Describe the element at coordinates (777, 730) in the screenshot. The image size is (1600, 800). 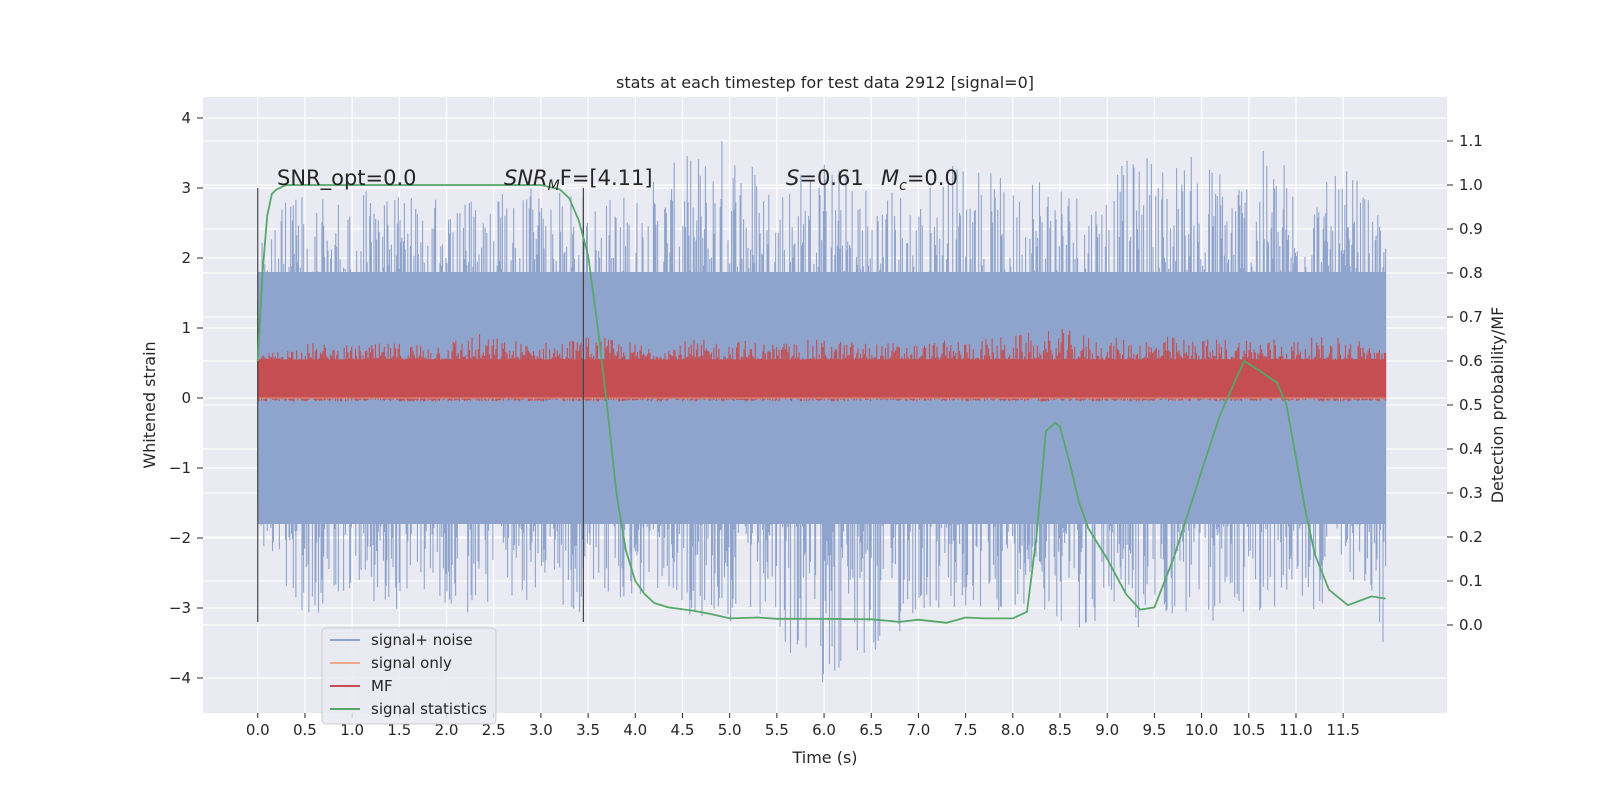
I see `x-tick-label: 5.5` at that location.